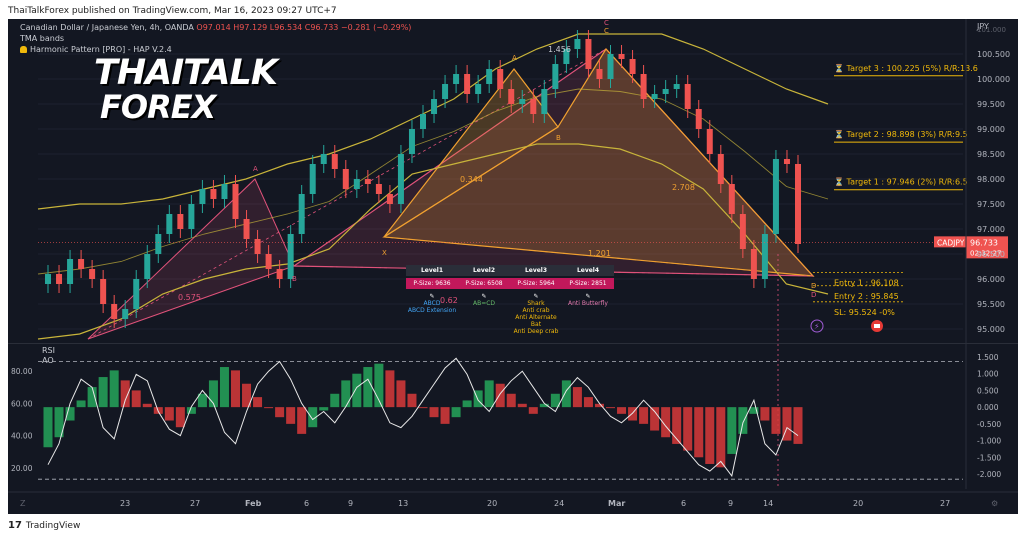  I want to click on ao-tick-label: -0.500, so click(989, 424).